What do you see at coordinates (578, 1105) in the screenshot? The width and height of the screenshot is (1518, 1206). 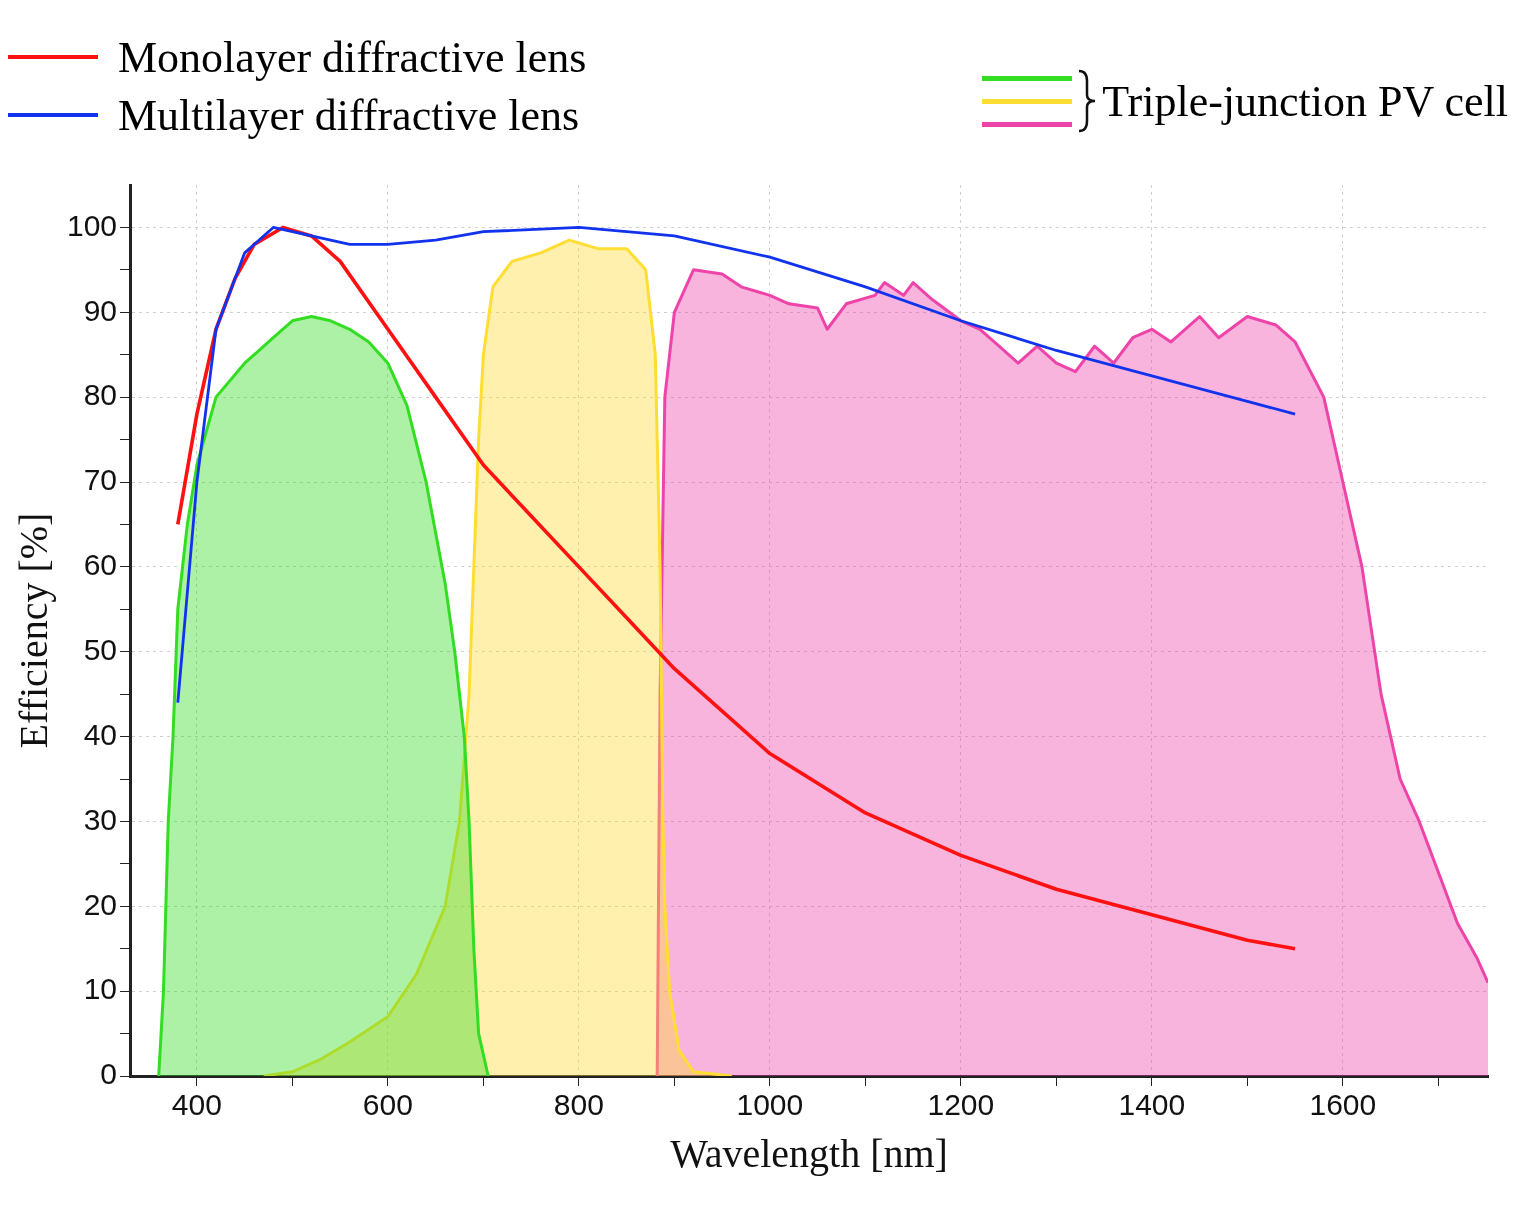 I see `x-tick-label: 800` at bounding box center [578, 1105].